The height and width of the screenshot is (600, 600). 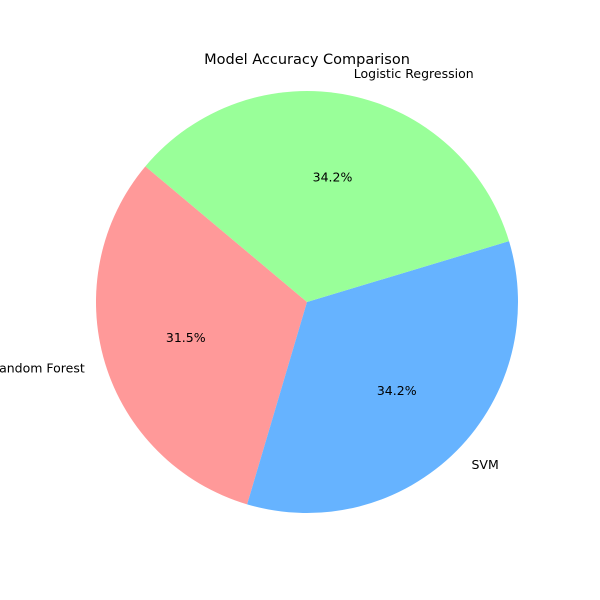 I want to click on pct-label-svm: 34.2%, so click(x=397, y=390).